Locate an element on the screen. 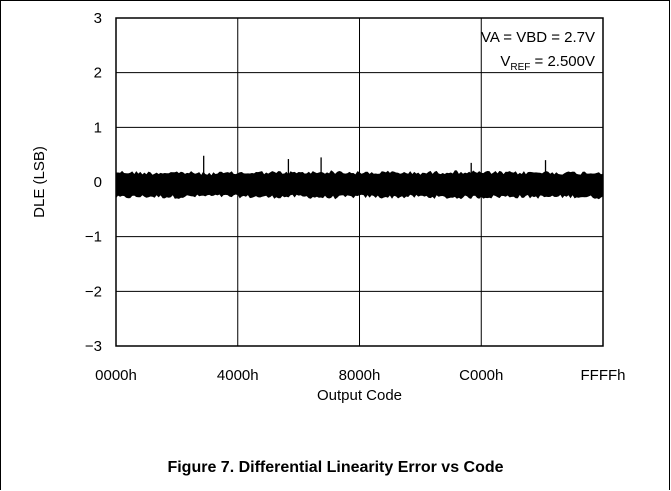 The width and height of the screenshot is (671, 491). x-tick-label: 8000h is located at coordinates (360, 375).